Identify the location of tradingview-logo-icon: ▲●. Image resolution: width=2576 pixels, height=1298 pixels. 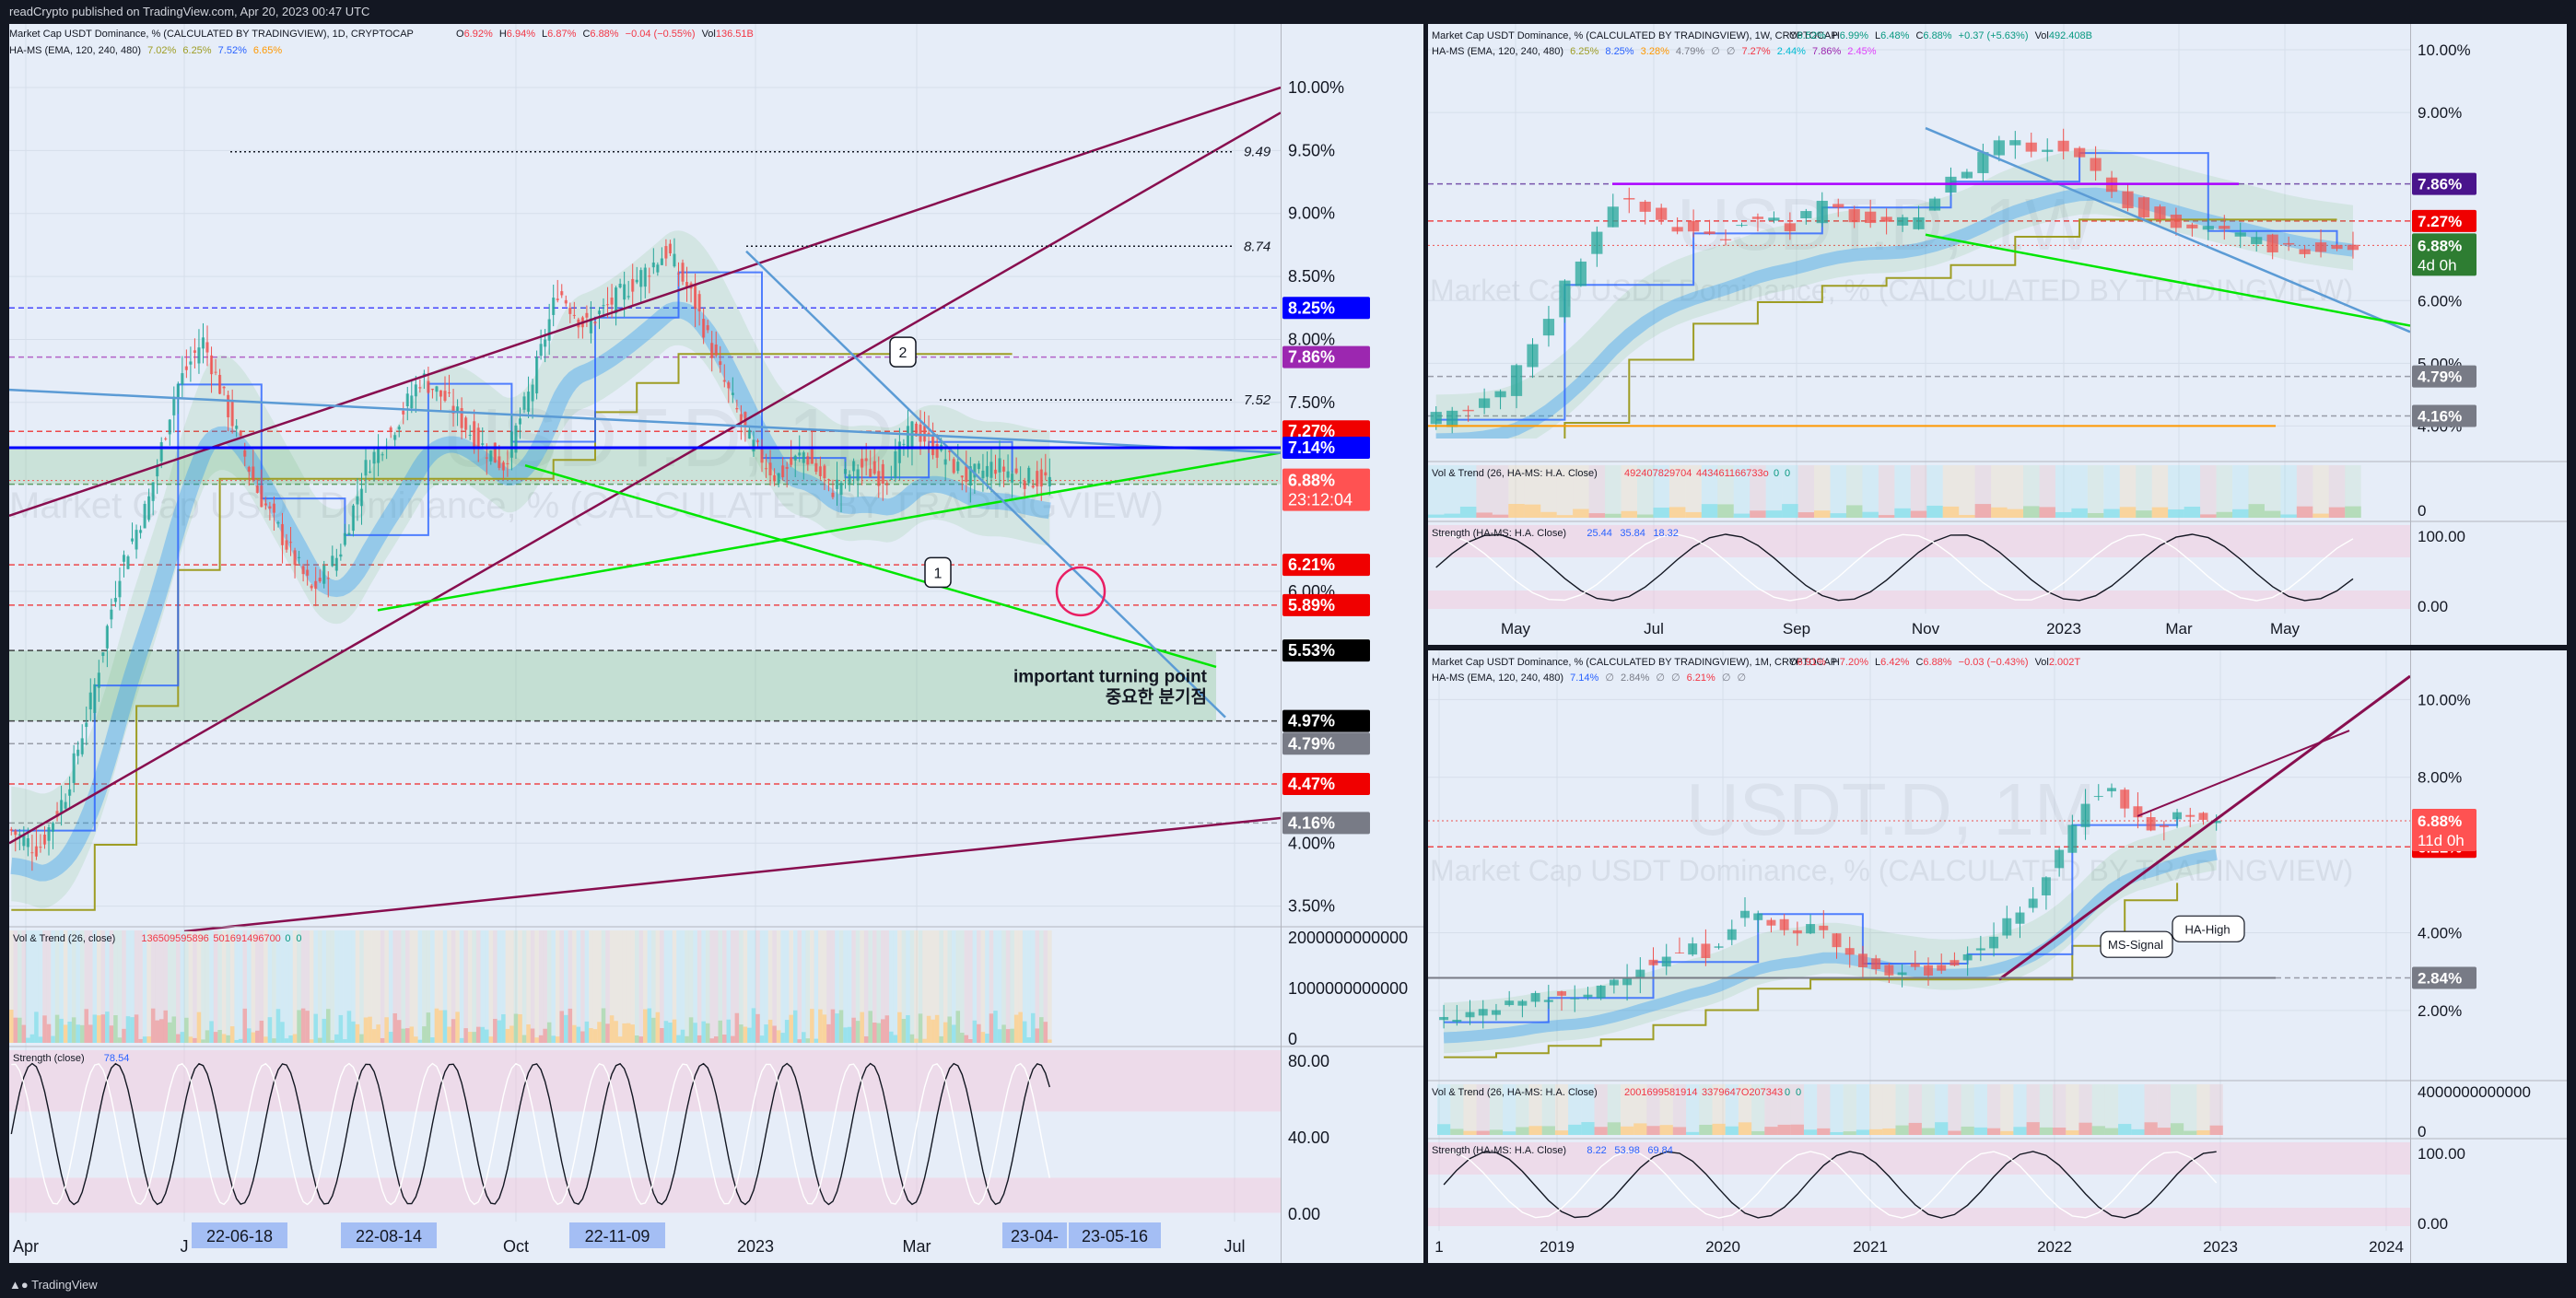
(19, 1285).